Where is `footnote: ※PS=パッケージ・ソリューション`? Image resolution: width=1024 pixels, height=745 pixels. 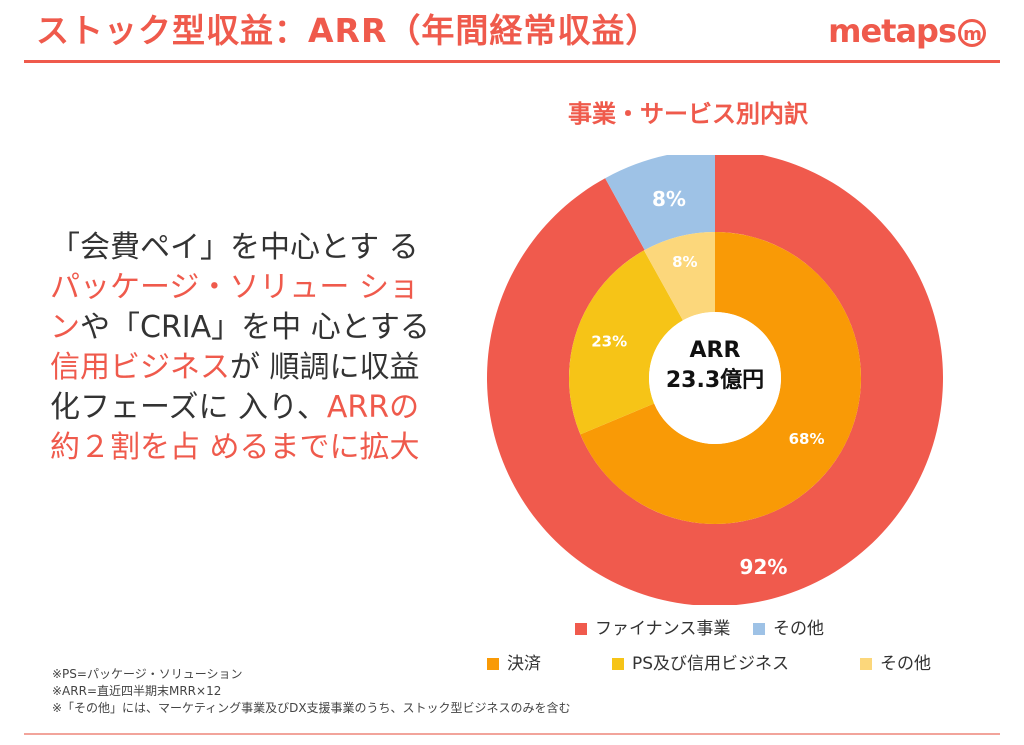 footnote: ※PS=パッケージ・ソリューション is located at coordinates (147, 674).